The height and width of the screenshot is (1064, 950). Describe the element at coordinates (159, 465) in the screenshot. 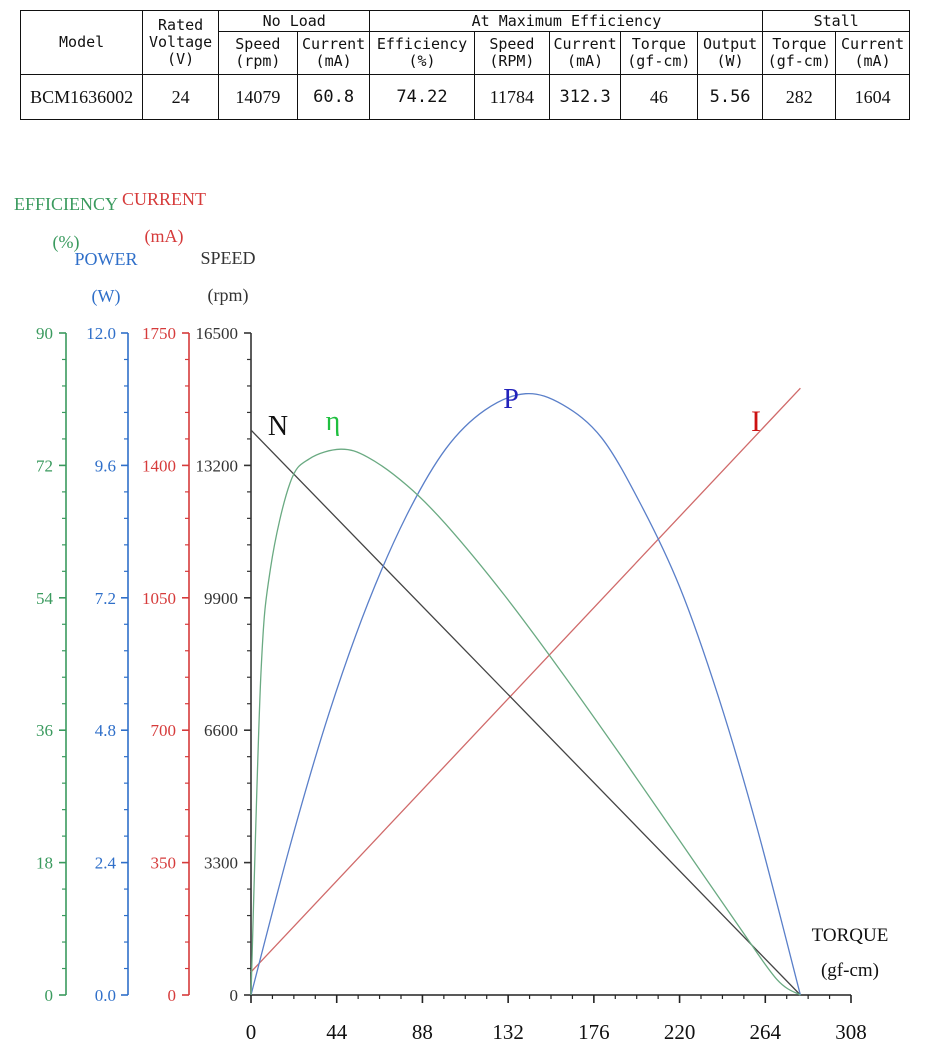

I see `current-tick-label: 1400` at that location.